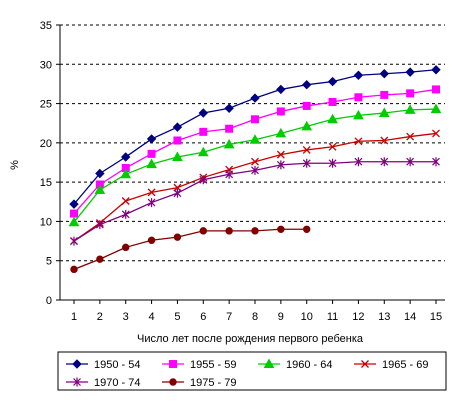  Describe the element at coordinates (100, 317) in the screenshot. I see `x-tick-label: 2` at that location.